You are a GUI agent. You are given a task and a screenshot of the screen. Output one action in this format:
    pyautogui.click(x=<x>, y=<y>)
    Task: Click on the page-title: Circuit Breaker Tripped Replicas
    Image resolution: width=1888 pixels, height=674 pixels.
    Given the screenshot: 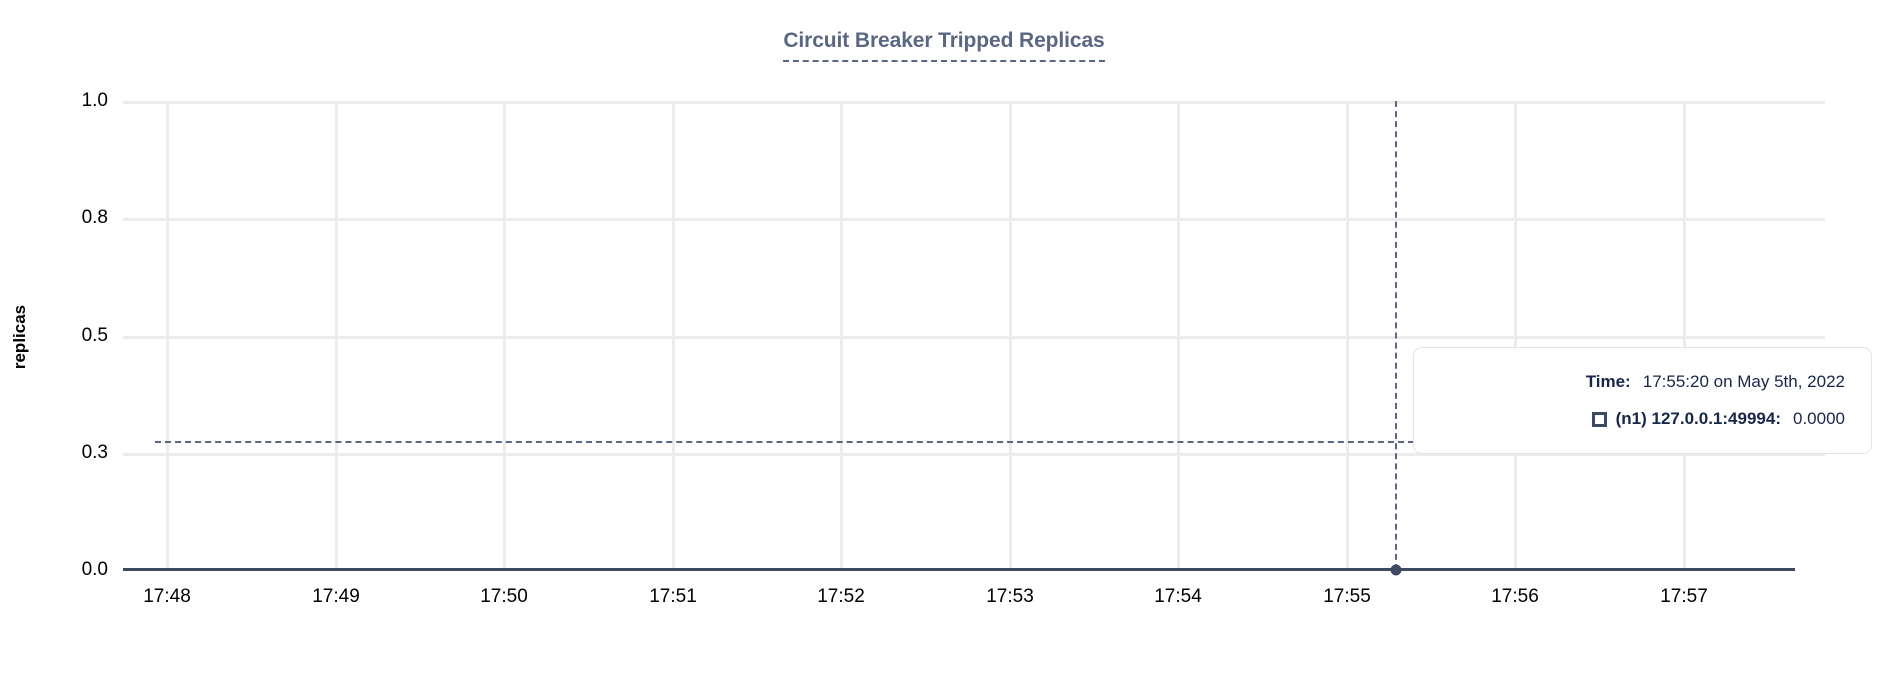 What is the action you would take?
    pyautogui.click(x=944, y=45)
    